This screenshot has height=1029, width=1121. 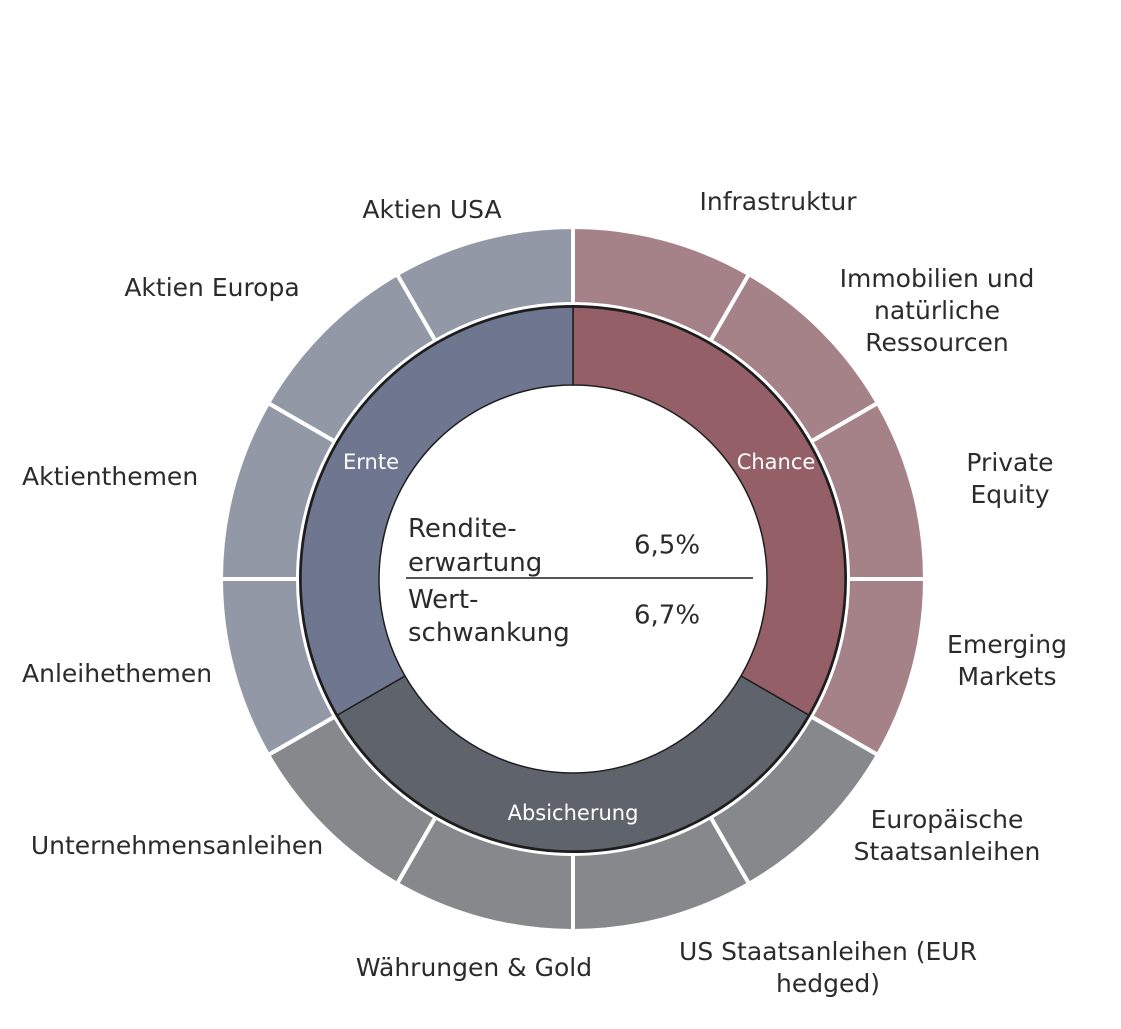 What do you see at coordinates (573, 813) in the screenshot?
I see `inner-label-absicherung: Absicherung` at bounding box center [573, 813].